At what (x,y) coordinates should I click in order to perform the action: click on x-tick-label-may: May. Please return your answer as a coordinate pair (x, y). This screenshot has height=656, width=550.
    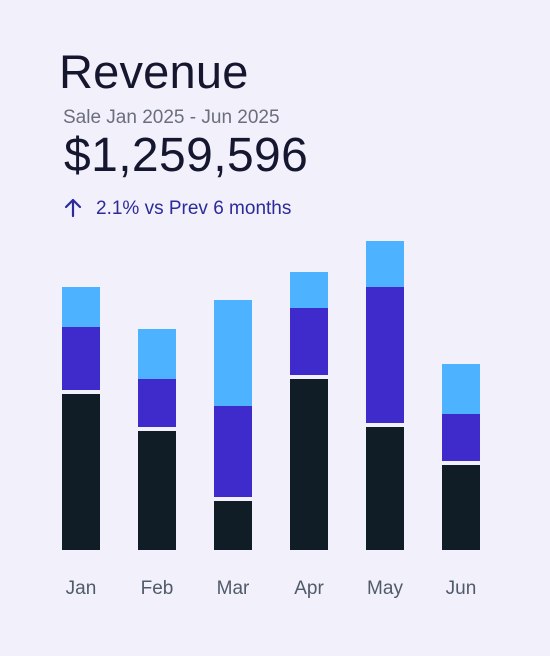
    Looking at the image, I should click on (385, 588).